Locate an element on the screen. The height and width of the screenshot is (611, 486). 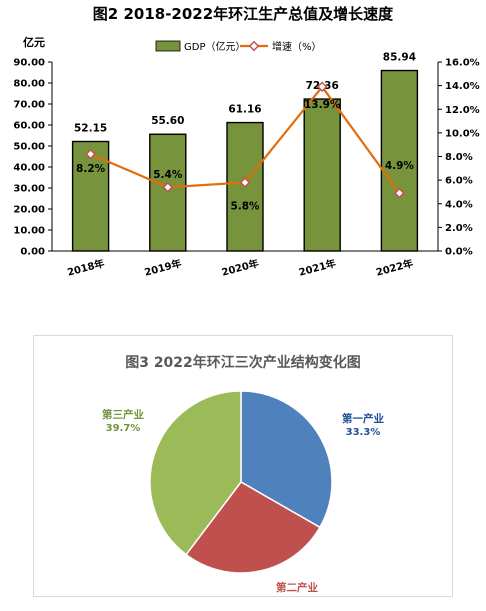
x-axis: 2018年 2019年 2020年 2021年 2022年 is located at coordinates (240, 267).